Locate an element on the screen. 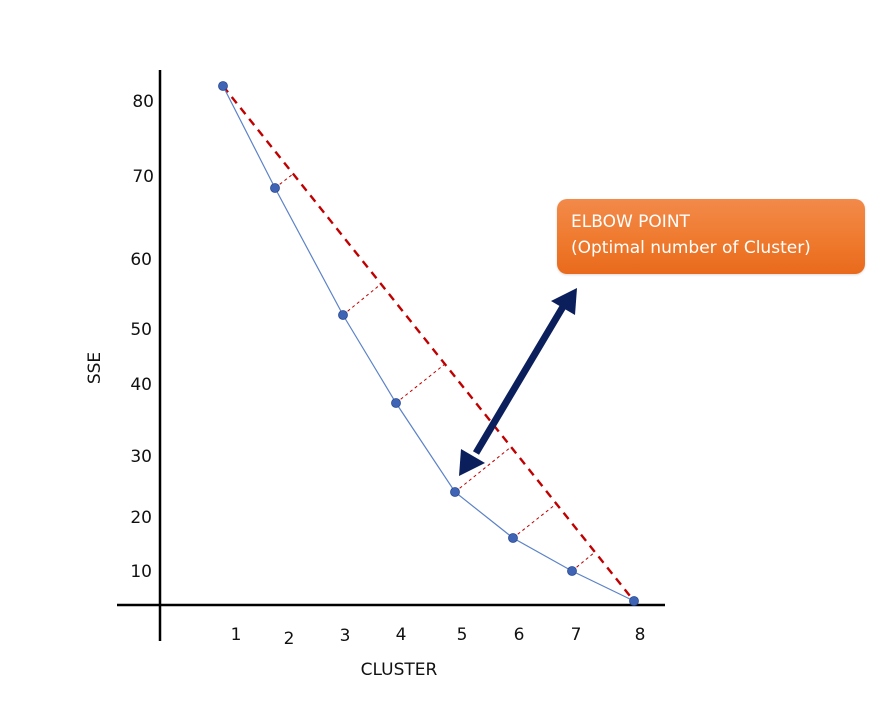 This screenshot has height=720, width=884. x-tick: 8 is located at coordinates (640, 635).